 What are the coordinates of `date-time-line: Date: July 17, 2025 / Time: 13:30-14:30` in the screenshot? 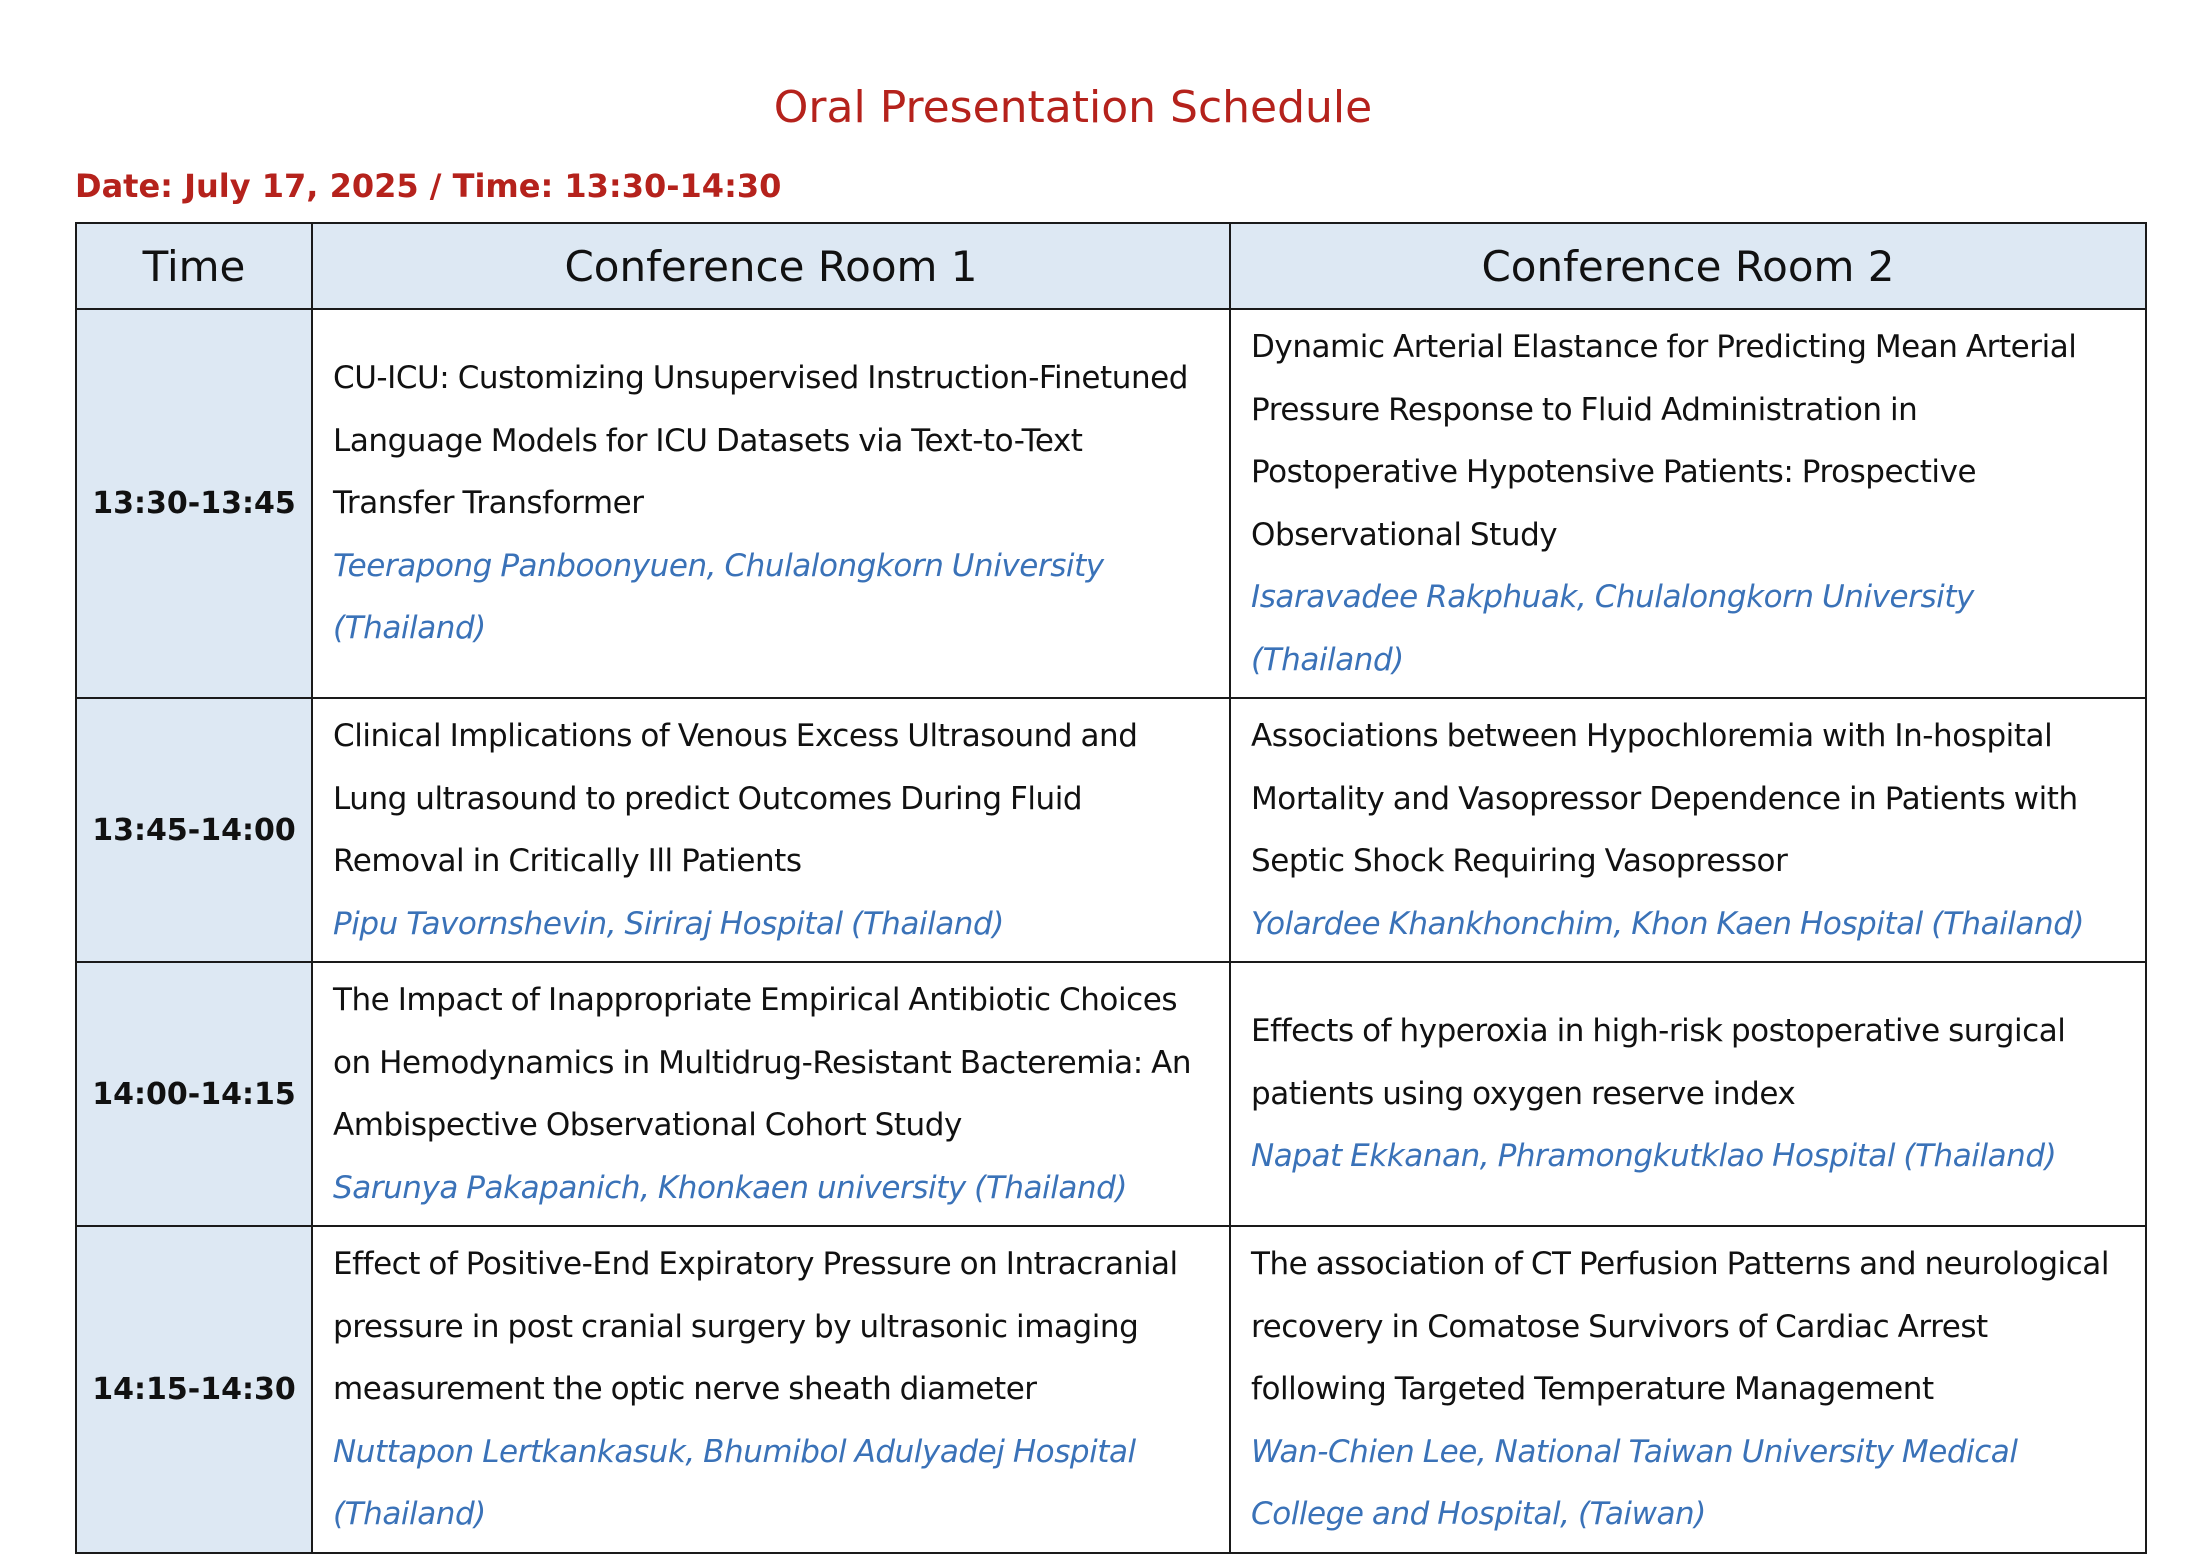 It's located at (428, 186).